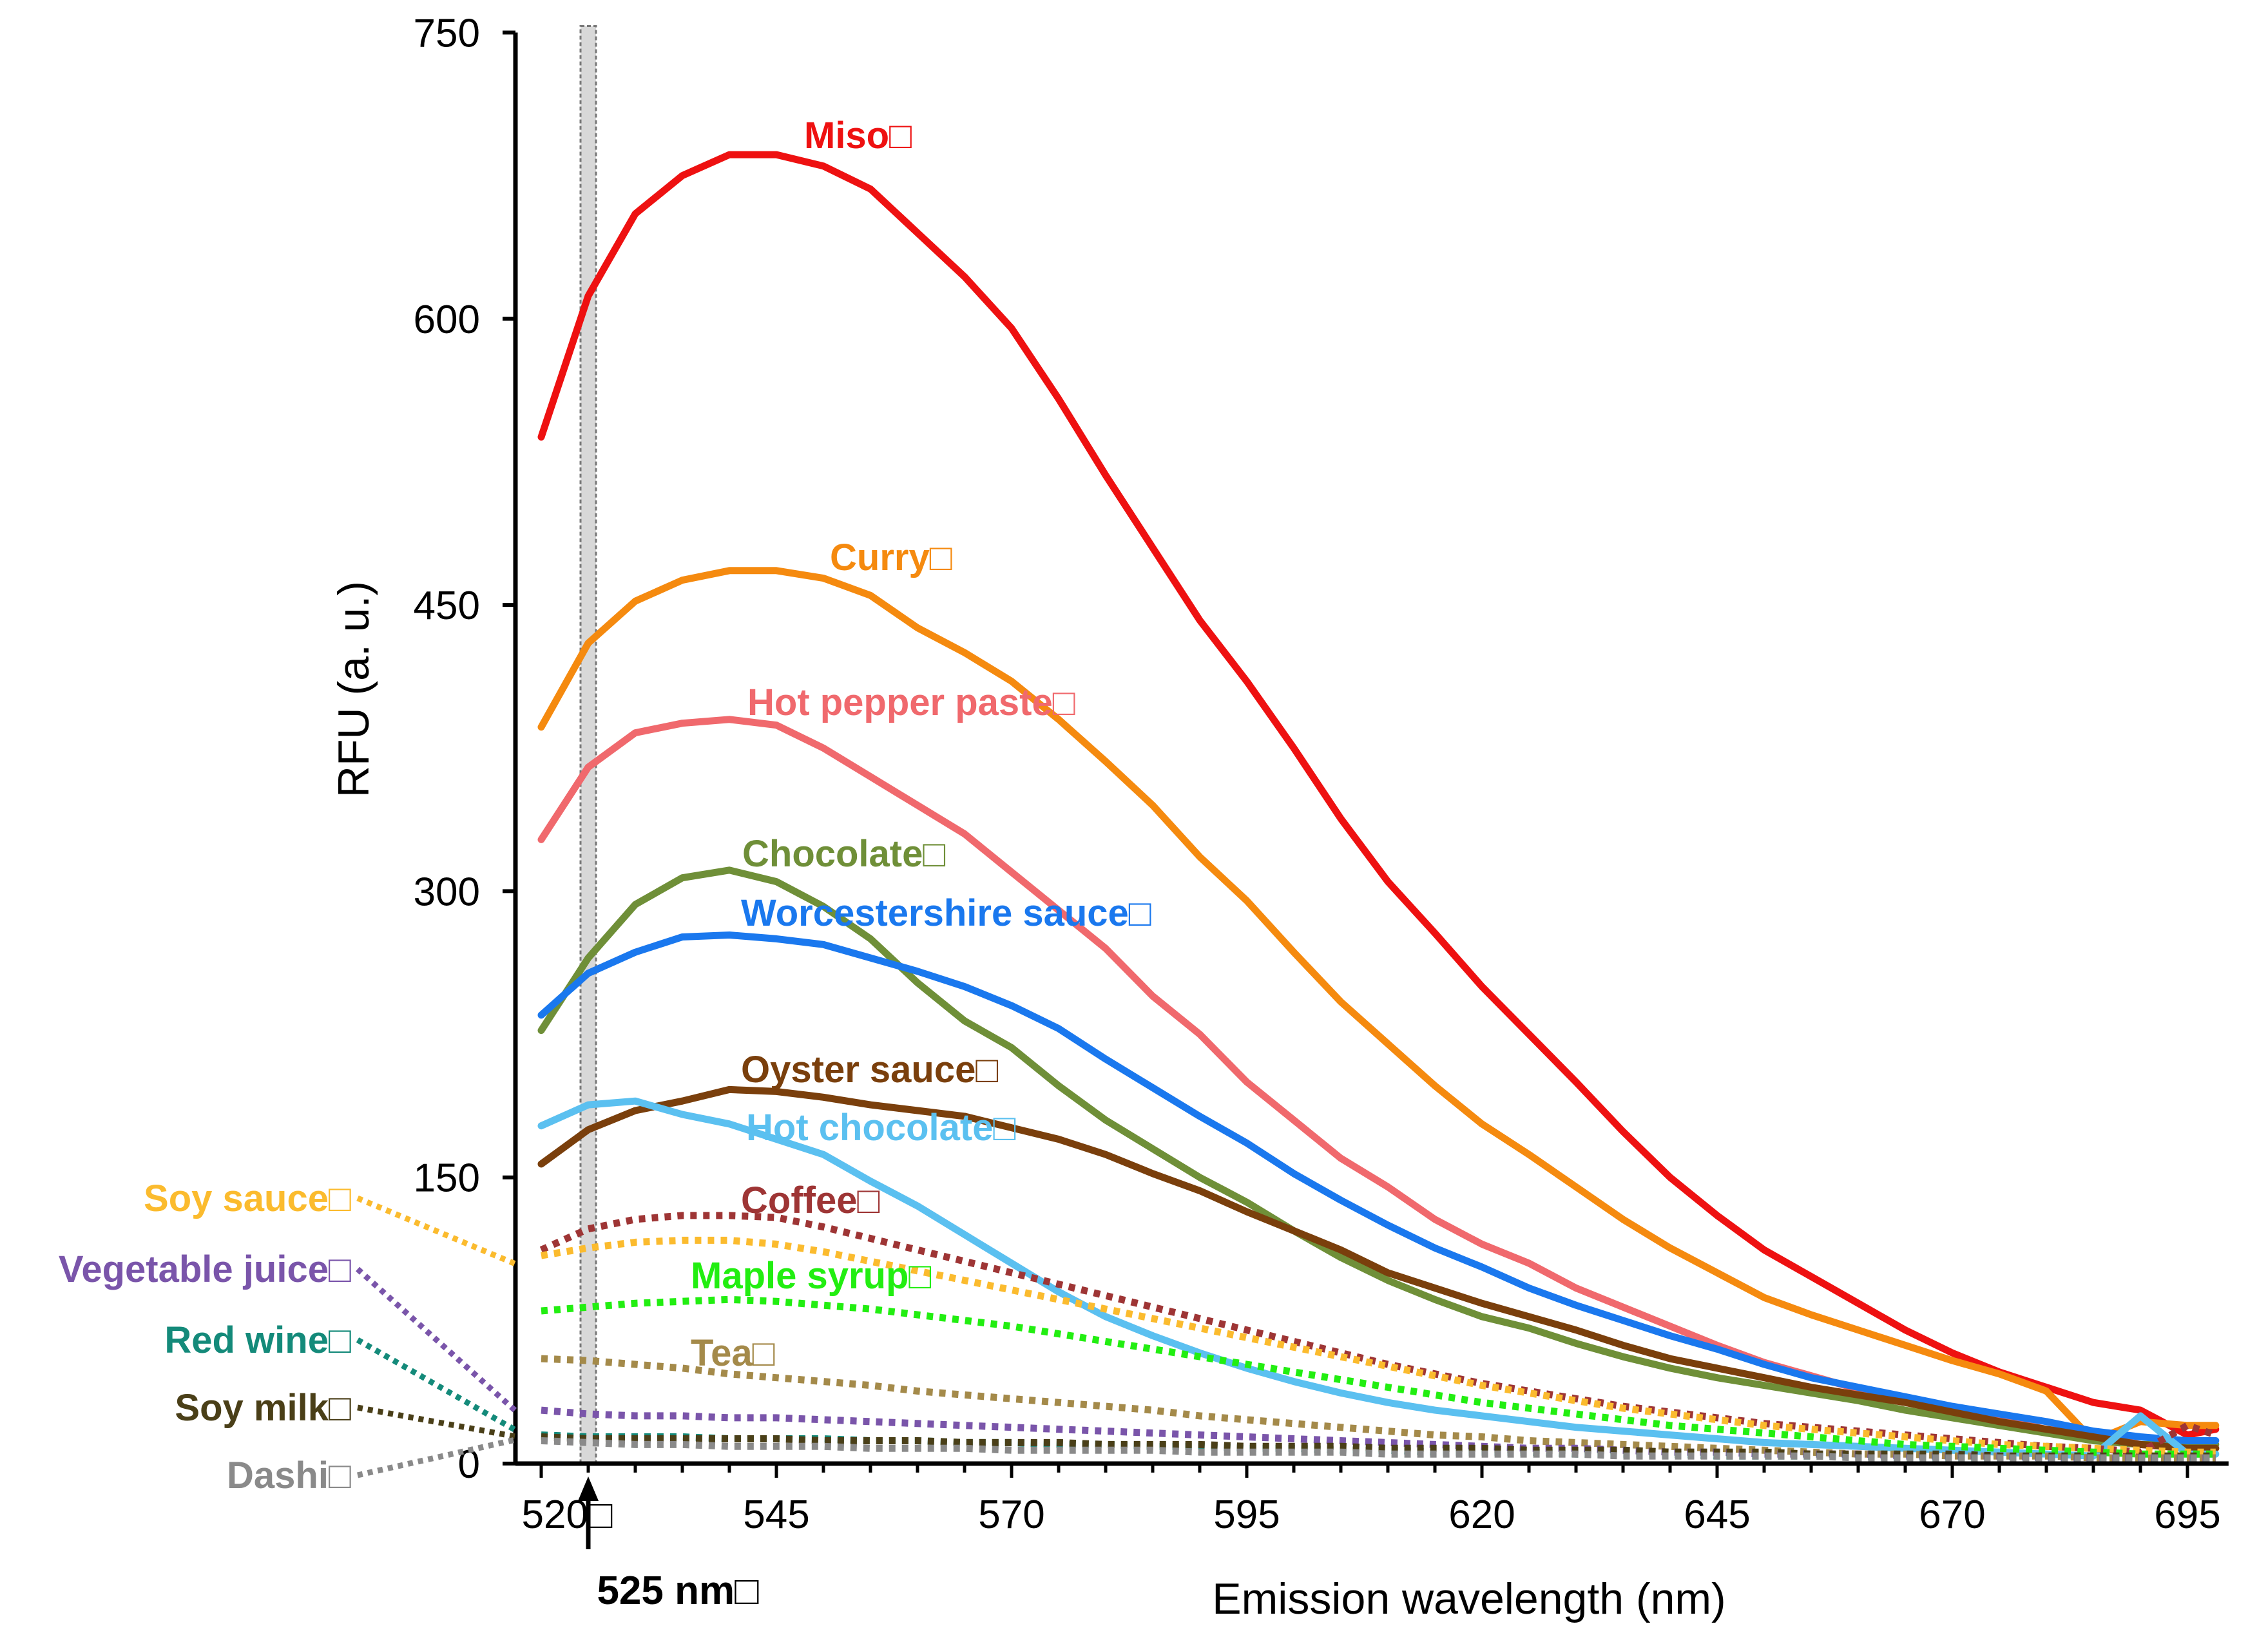  I want to click on excitation-band, so click(588, 745).